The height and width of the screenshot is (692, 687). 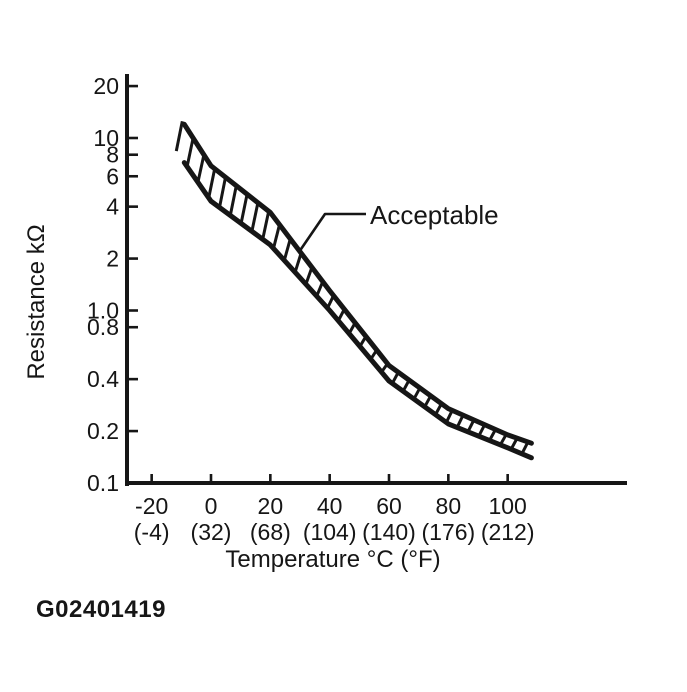 What do you see at coordinates (103, 483) in the screenshot?
I see `y-tick-label: 0.1` at bounding box center [103, 483].